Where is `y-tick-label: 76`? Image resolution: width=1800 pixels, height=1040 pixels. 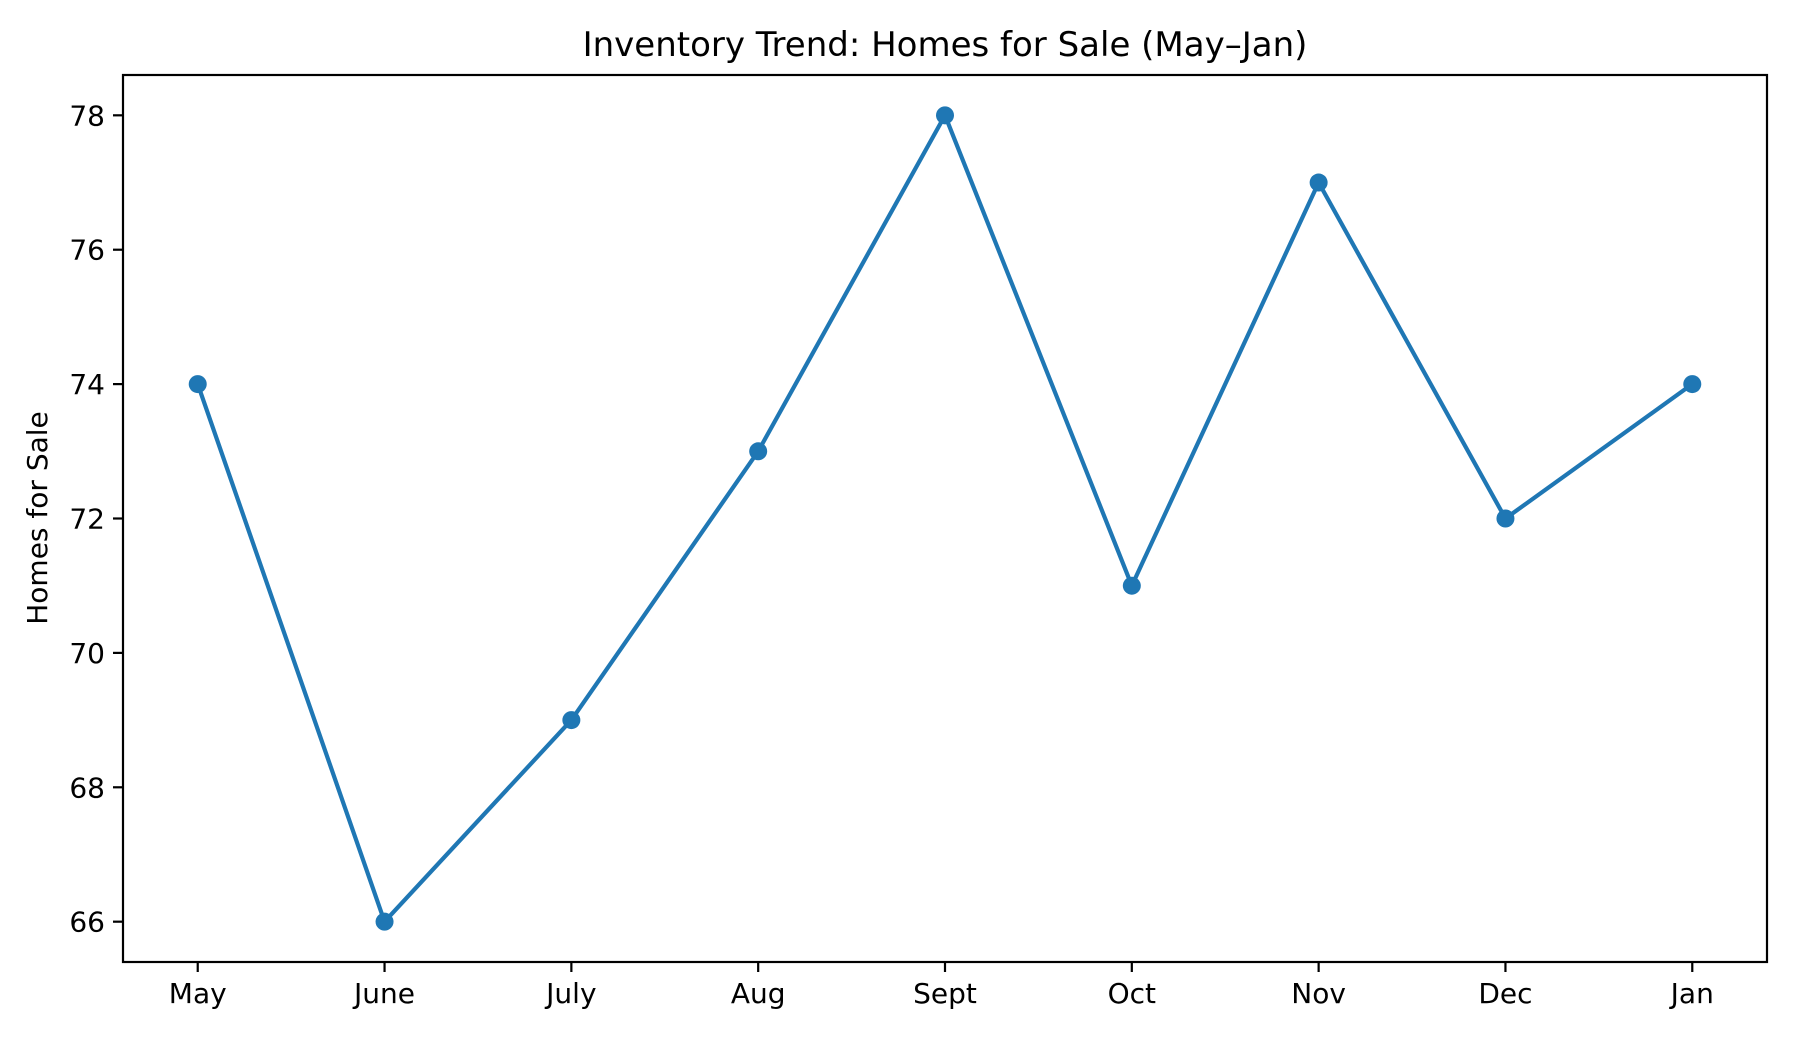
y-tick-label: 76 is located at coordinates (87, 250).